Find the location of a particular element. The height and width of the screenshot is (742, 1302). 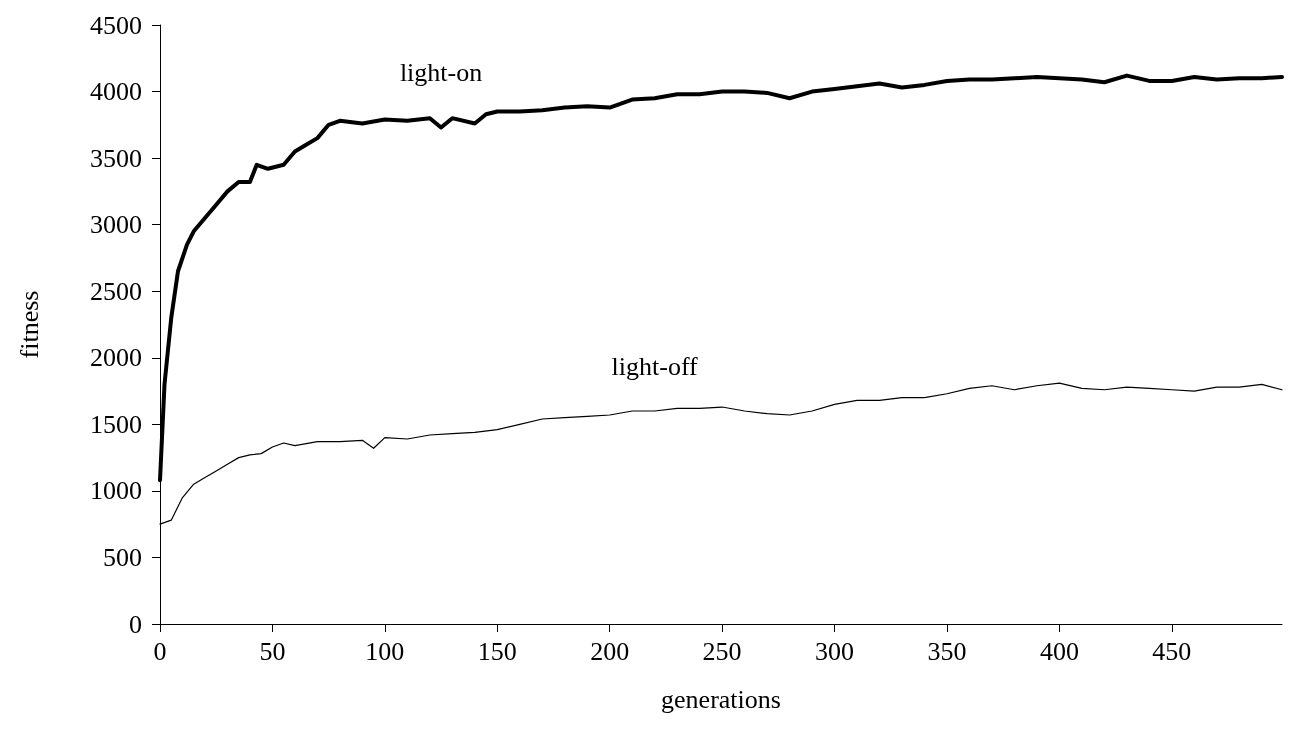

y-tick-label: 2000 is located at coordinates (116, 358).